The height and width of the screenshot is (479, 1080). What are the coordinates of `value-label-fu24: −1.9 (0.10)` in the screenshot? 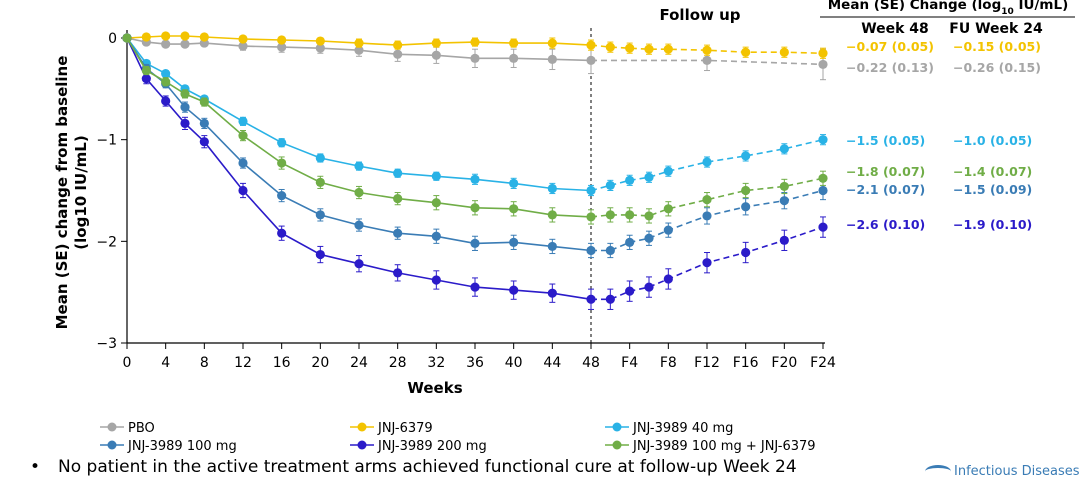 It's located at (992, 224).